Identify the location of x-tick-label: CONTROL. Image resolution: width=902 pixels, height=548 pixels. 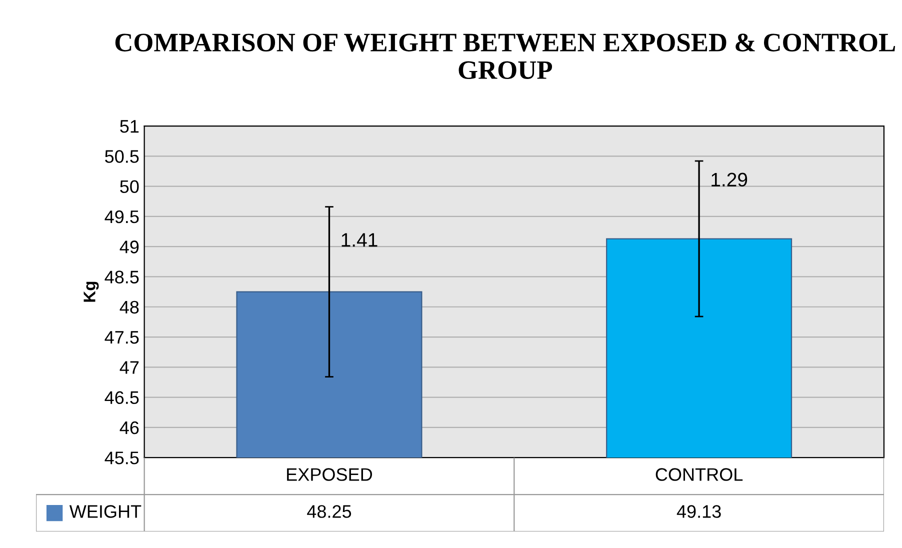
(699, 474).